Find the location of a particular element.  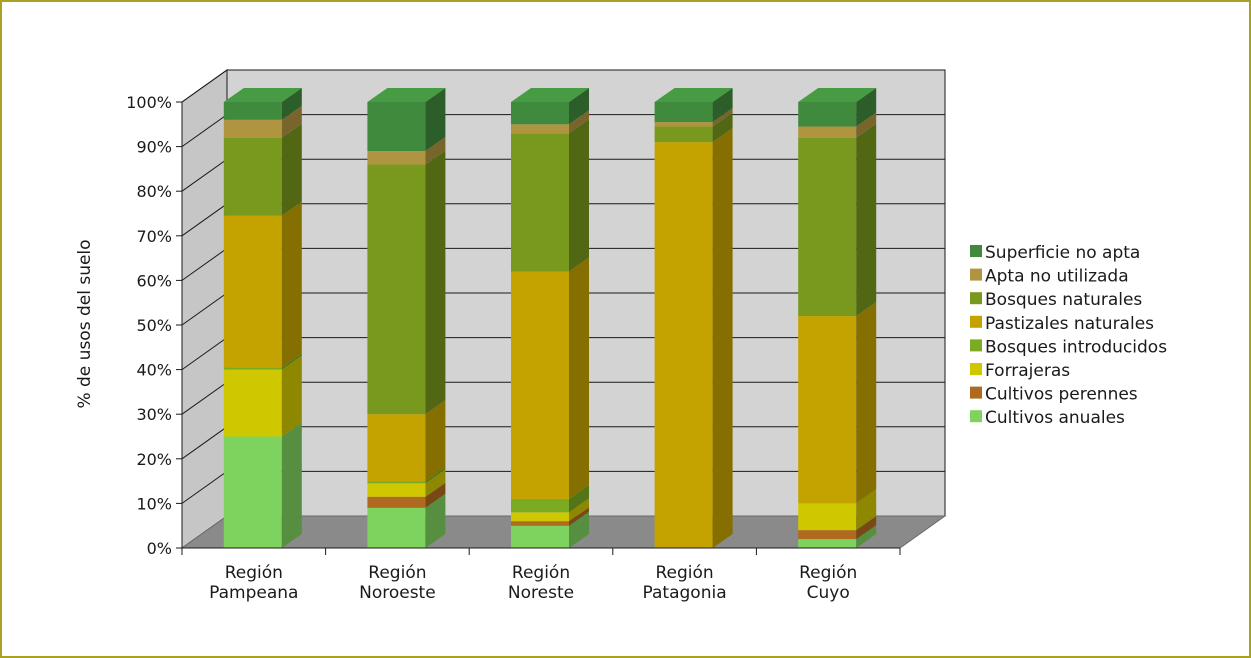

legend-item: Forrajeras is located at coordinates (1020, 371).